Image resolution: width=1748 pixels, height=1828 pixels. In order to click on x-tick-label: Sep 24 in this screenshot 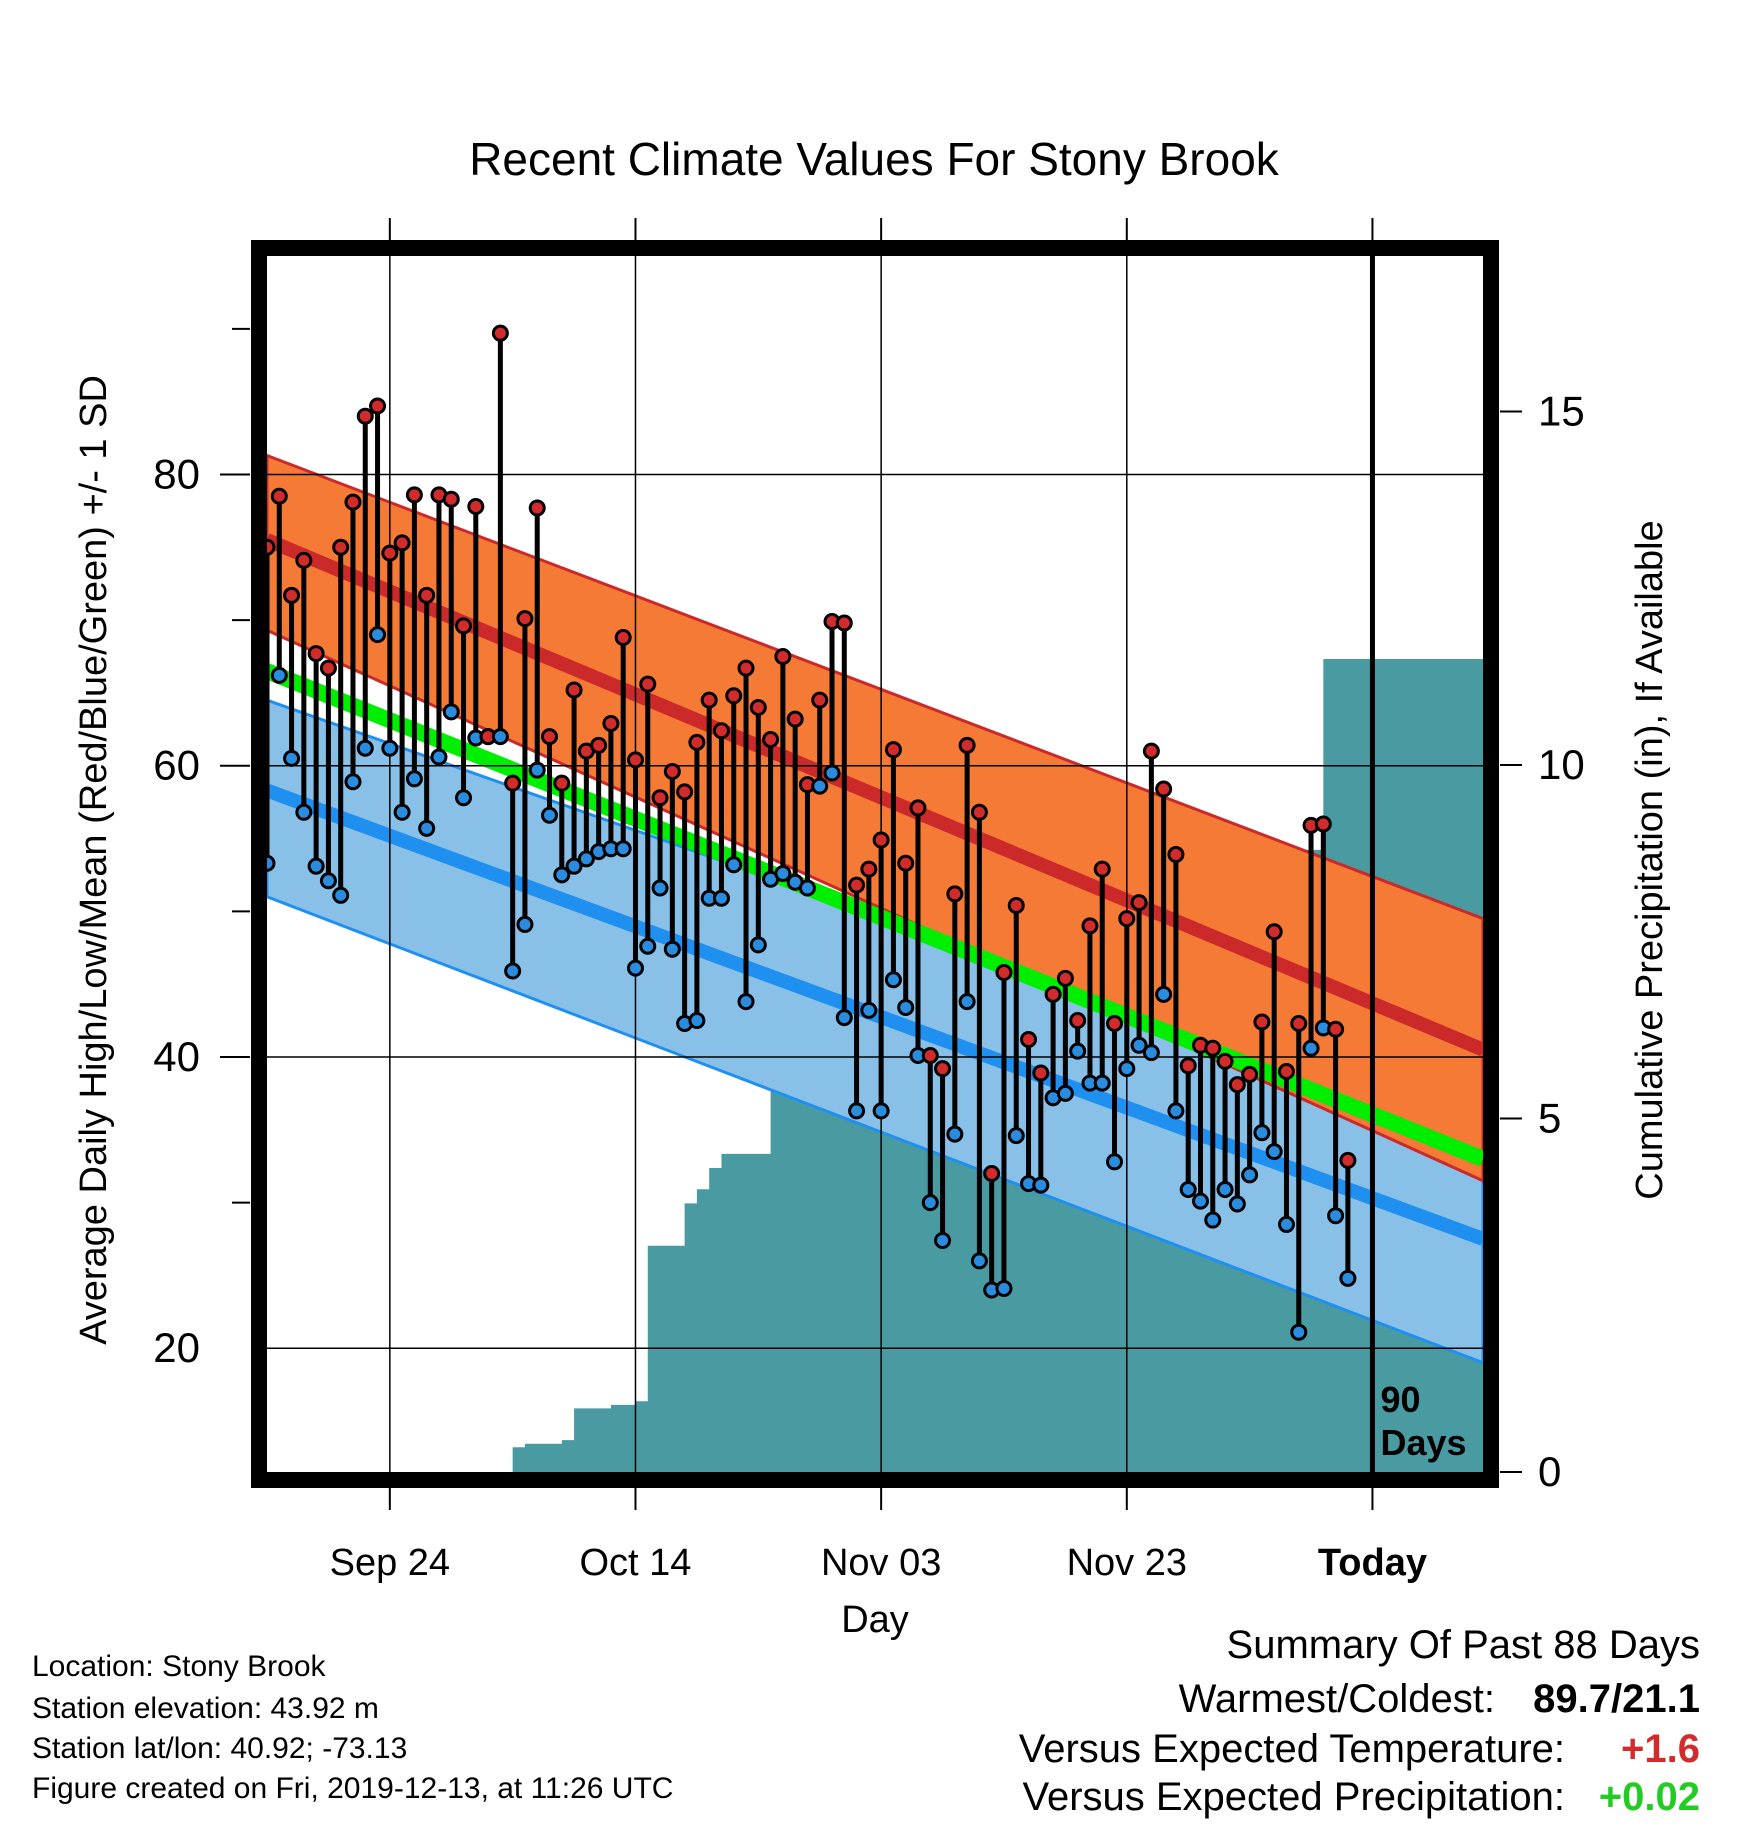, I will do `click(390, 1563)`.